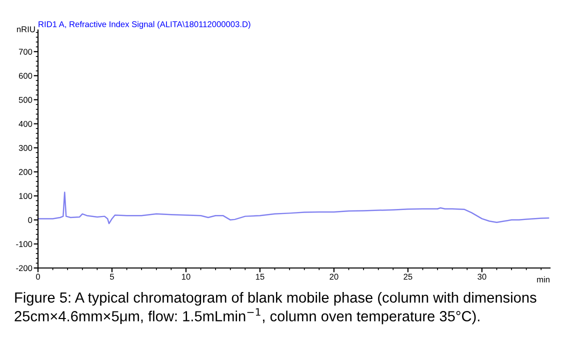  What do you see at coordinates (334, 277) in the screenshot?
I see `x-tick-label: 20` at bounding box center [334, 277].